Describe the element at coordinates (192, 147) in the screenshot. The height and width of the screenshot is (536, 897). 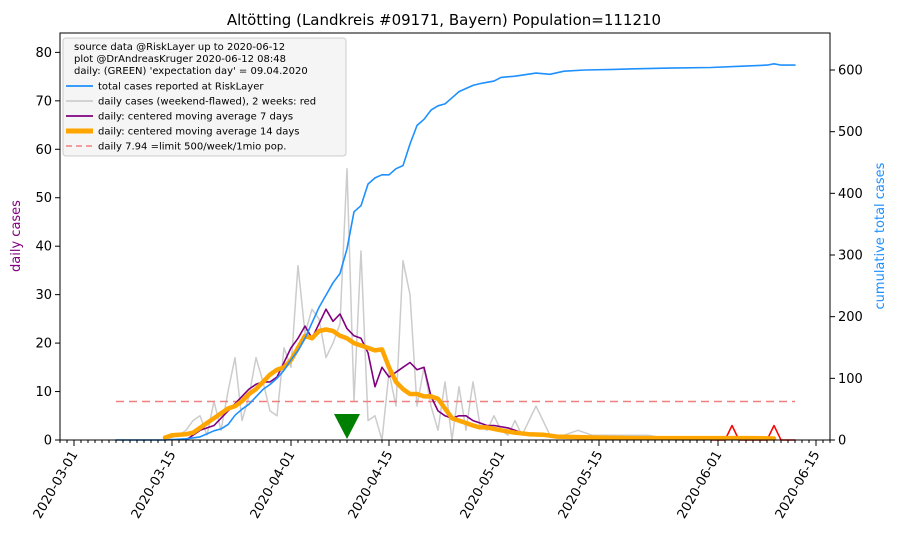
I see `legend-label-limit: daily 7.94 =limit 500/week/1mio pop.` at that location.